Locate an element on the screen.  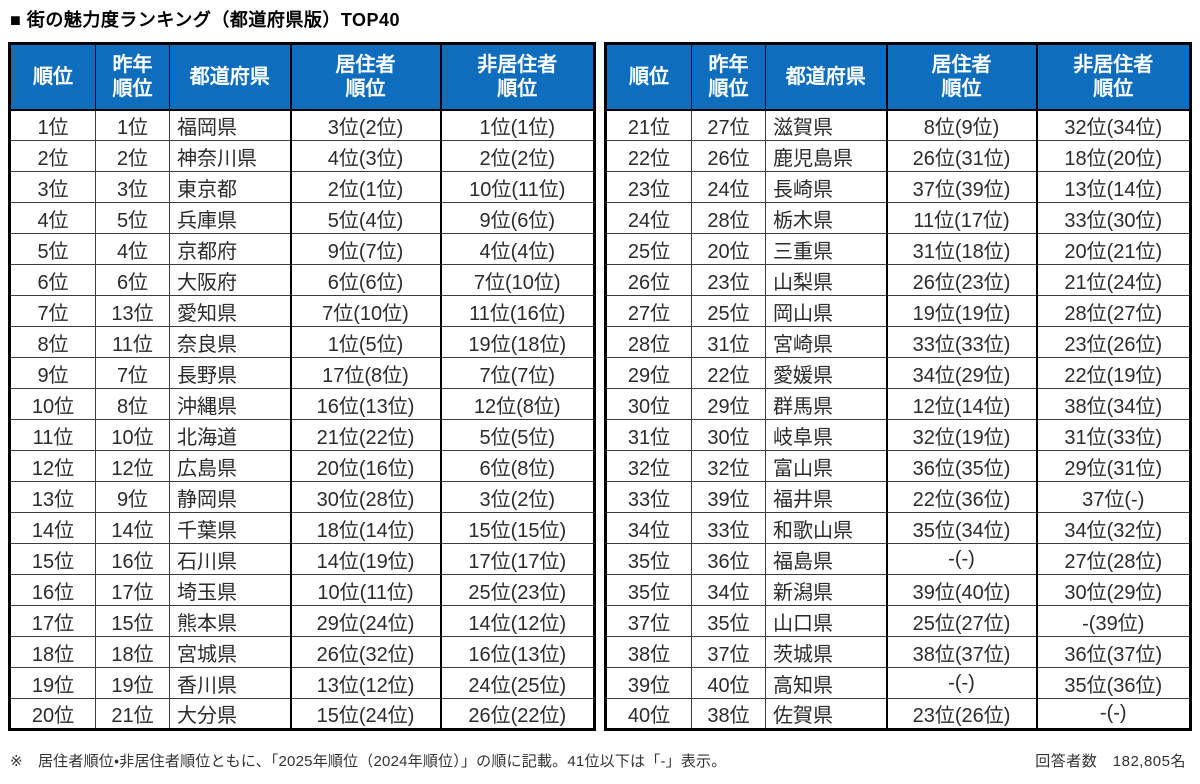
cell-rank: 22位 is located at coordinates (648, 156).